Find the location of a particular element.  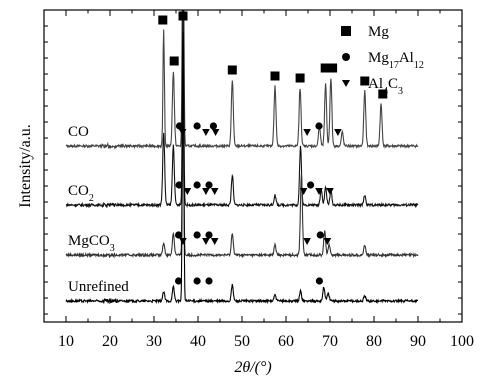

legend-square-icon is located at coordinates (346, 31).